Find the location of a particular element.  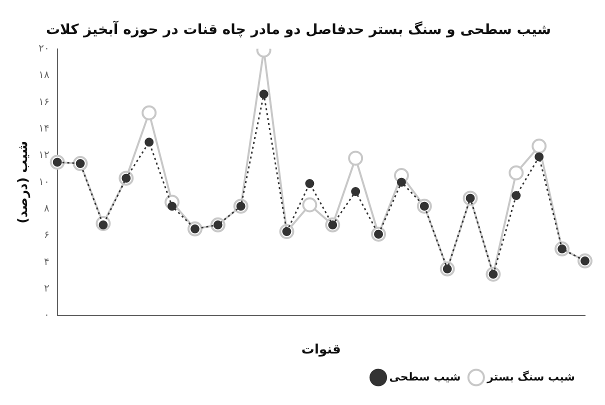

y-tick-label: ۸ is located at coordinates (47, 208).